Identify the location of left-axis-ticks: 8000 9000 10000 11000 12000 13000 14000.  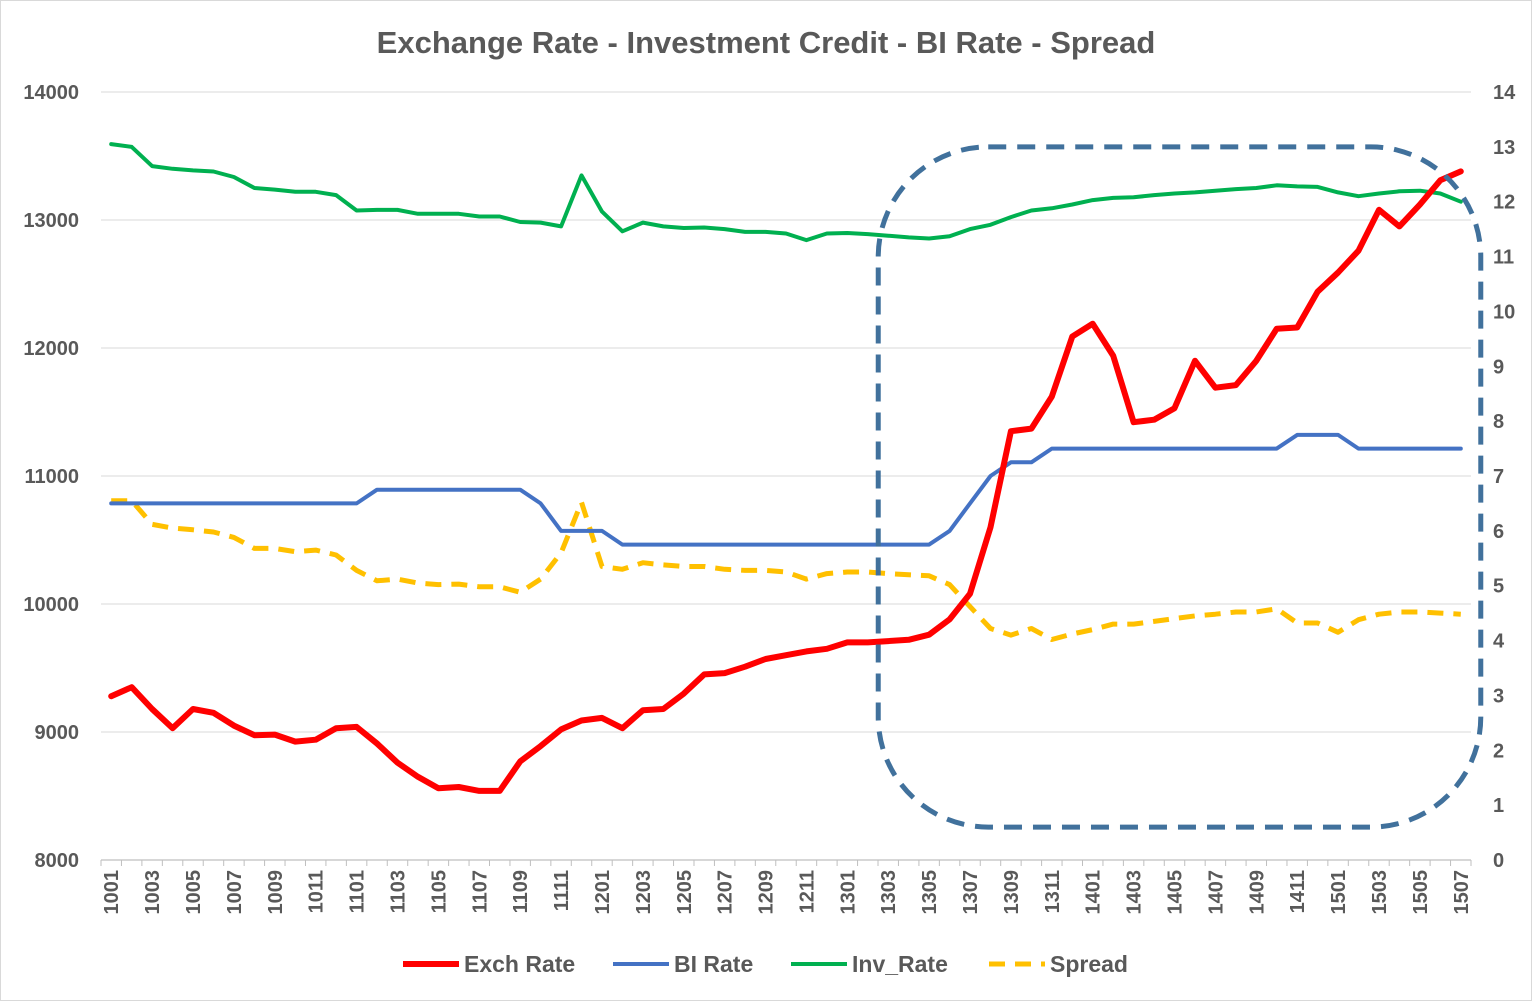
(51, 477).